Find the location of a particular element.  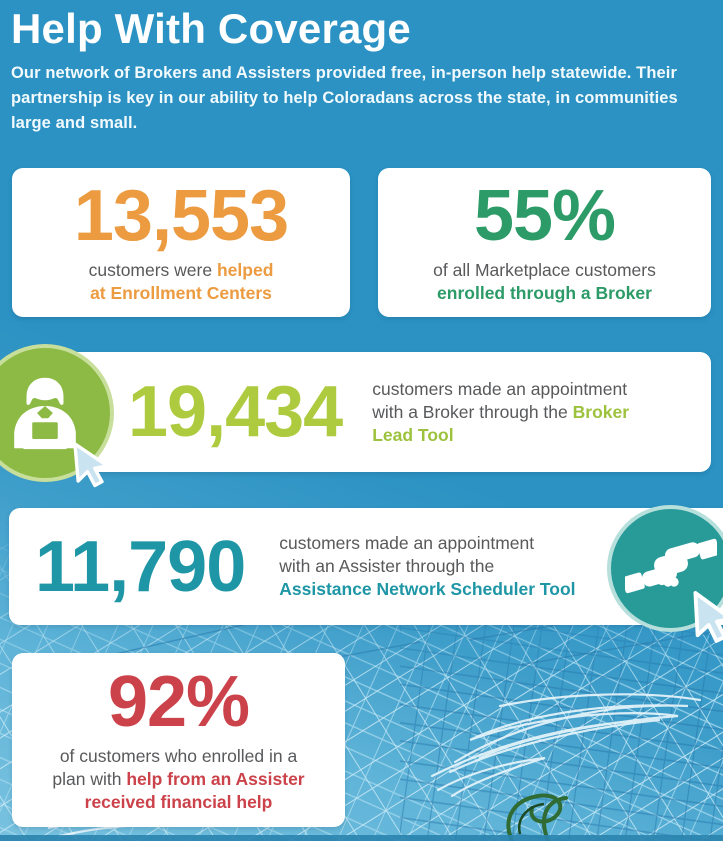

stat-number: 13,553 is located at coordinates (181, 216).